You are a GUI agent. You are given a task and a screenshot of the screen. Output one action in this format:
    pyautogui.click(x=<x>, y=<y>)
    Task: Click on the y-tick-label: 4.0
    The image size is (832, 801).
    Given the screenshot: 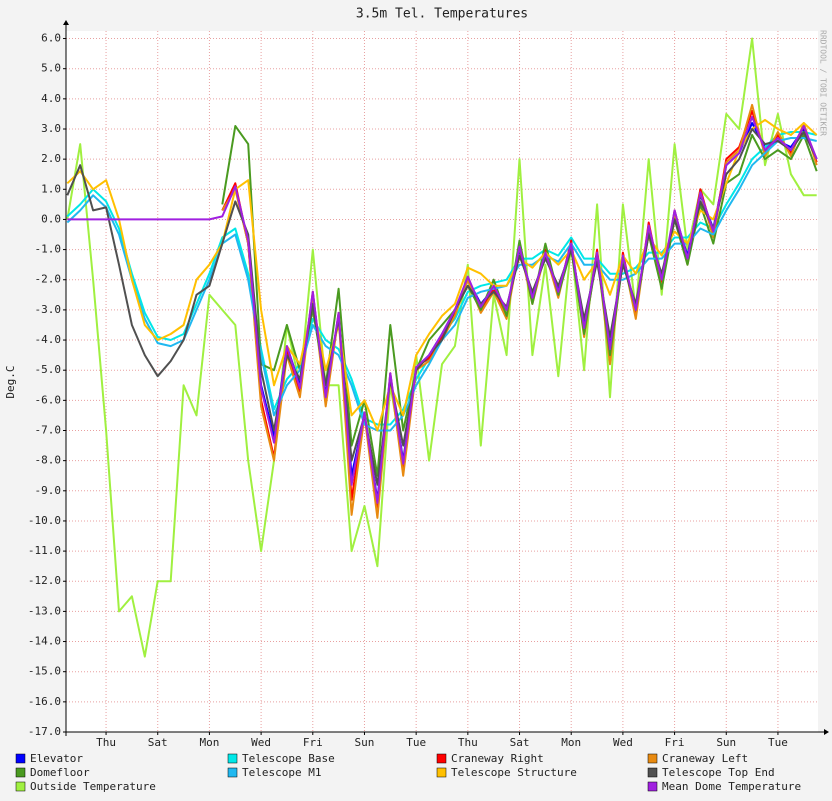 What is the action you would take?
    pyautogui.click(x=51, y=98)
    